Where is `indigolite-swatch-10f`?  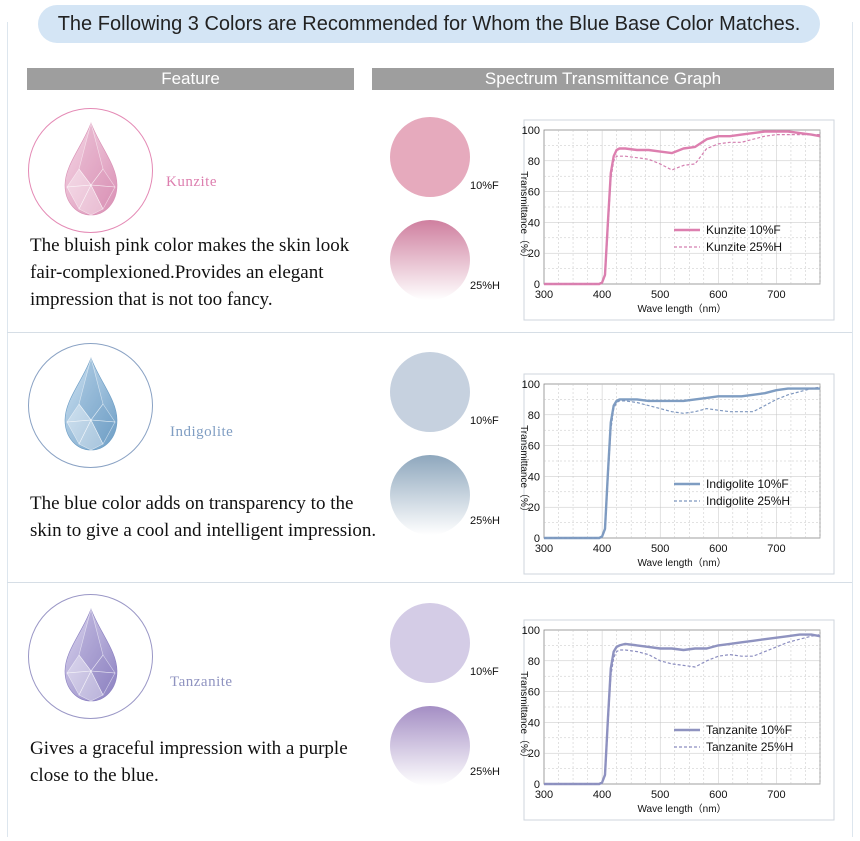
indigolite-swatch-10f is located at coordinates (430, 392).